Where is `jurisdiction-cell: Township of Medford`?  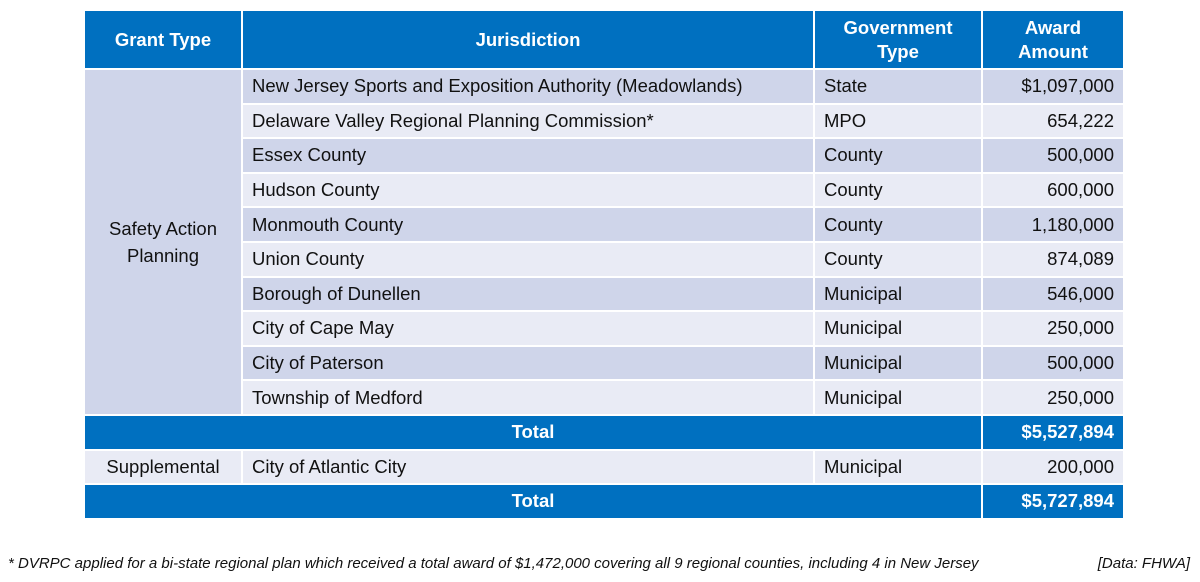
jurisdiction-cell: Township of Medford is located at coordinates (528, 397).